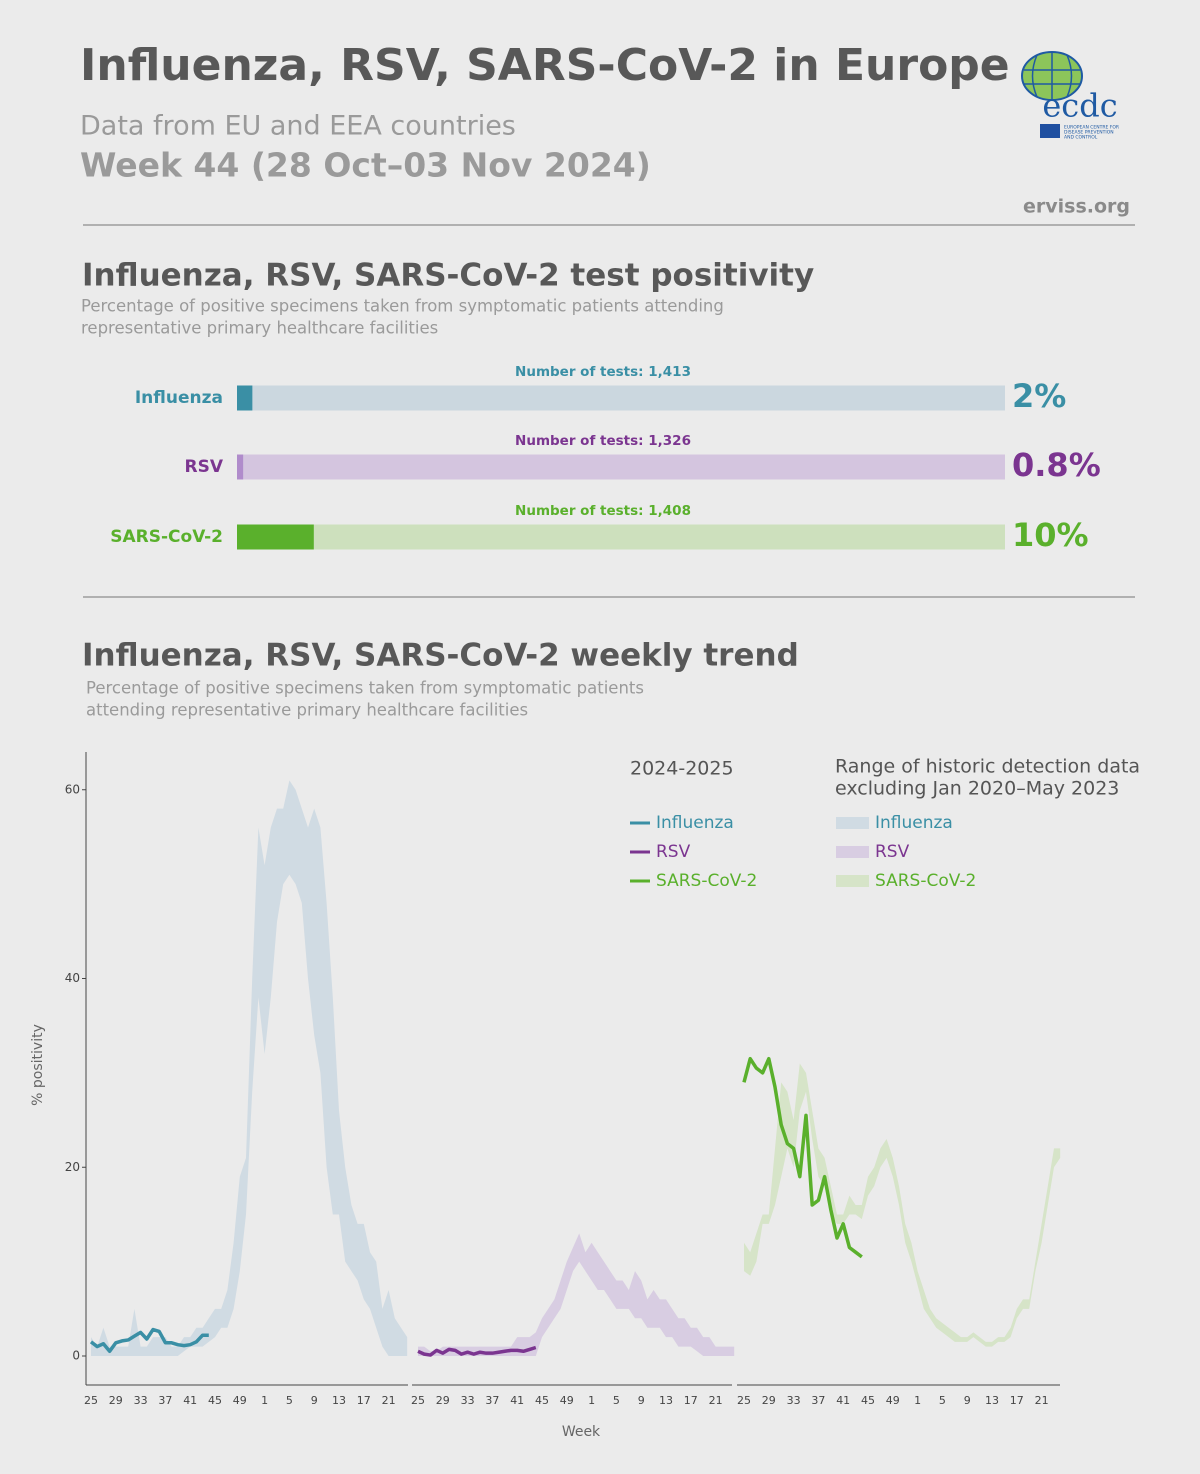 The height and width of the screenshot is (1474, 1200). What do you see at coordinates (1039, 396) in the screenshot?
I see `value-label: 2%` at bounding box center [1039, 396].